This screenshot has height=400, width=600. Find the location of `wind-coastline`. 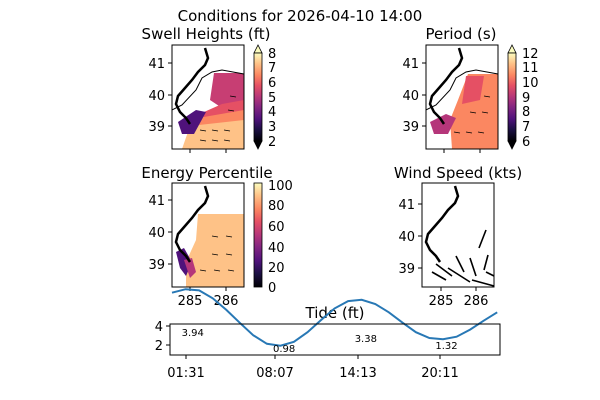

wind-coastline is located at coordinates (442, 224).